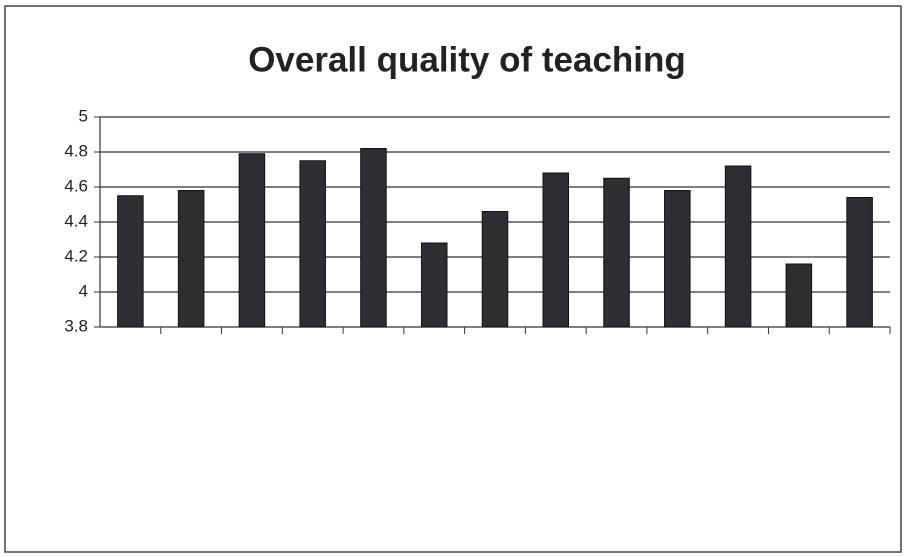 Image resolution: width=907 pixels, height=557 pixels. What do you see at coordinates (76, 255) in the screenshot?
I see `y-tick-label: 4.2` at bounding box center [76, 255].